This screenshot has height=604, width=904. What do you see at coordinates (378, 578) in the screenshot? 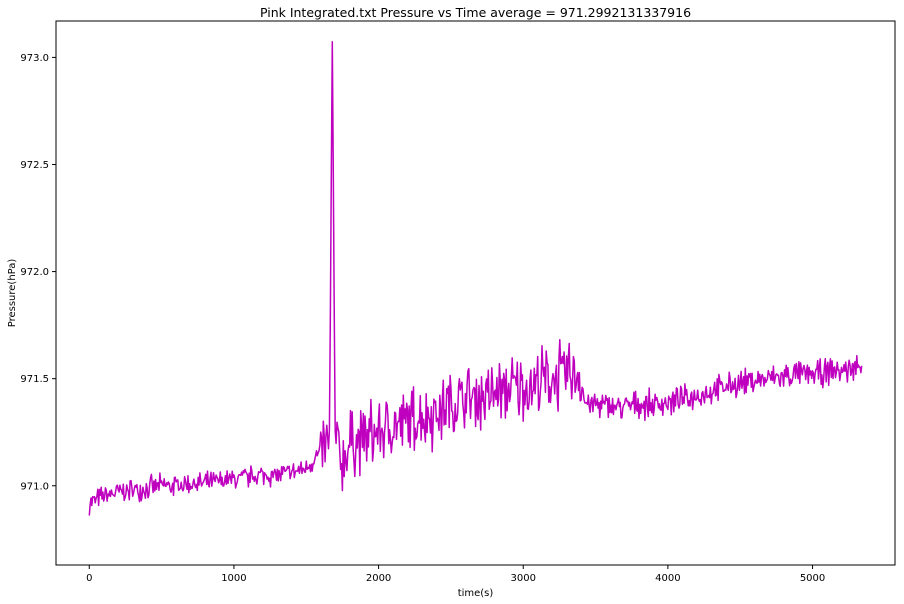
I see `x-tick-label: 2000` at bounding box center [378, 578].